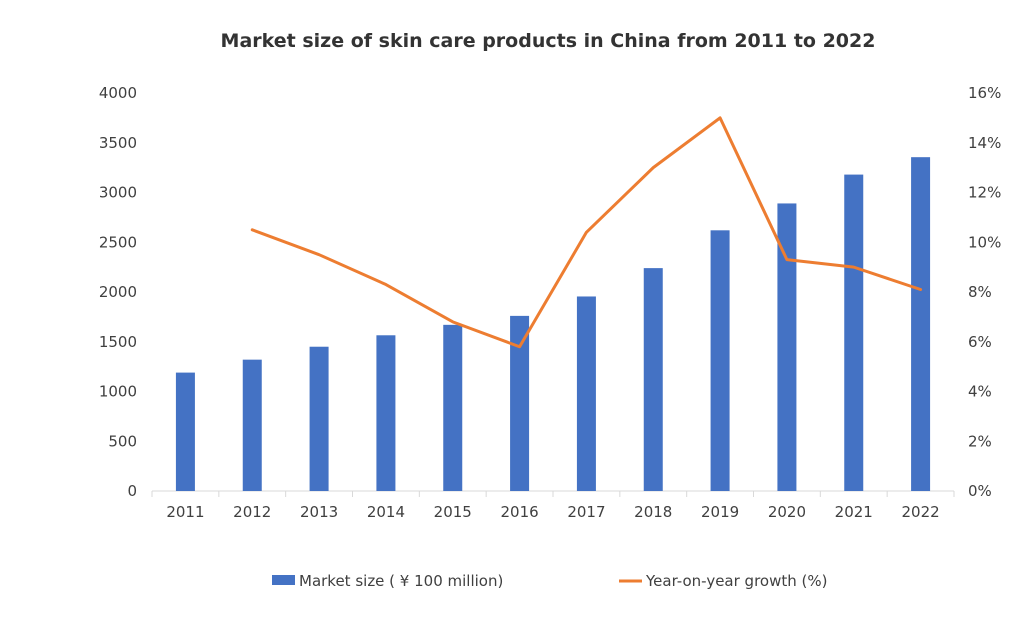 The width and height of the screenshot is (1024, 643). Describe the element at coordinates (118, 193) in the screenshot. I see `left-y-tick-label: 3000` at that location.